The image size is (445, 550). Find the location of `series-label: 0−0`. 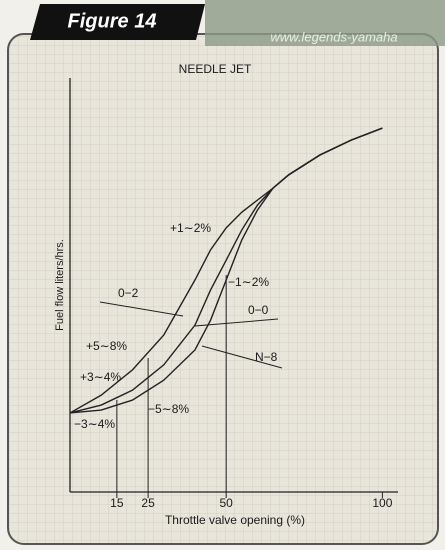

series-label: 0−0 is located at coordinates (258, 310).